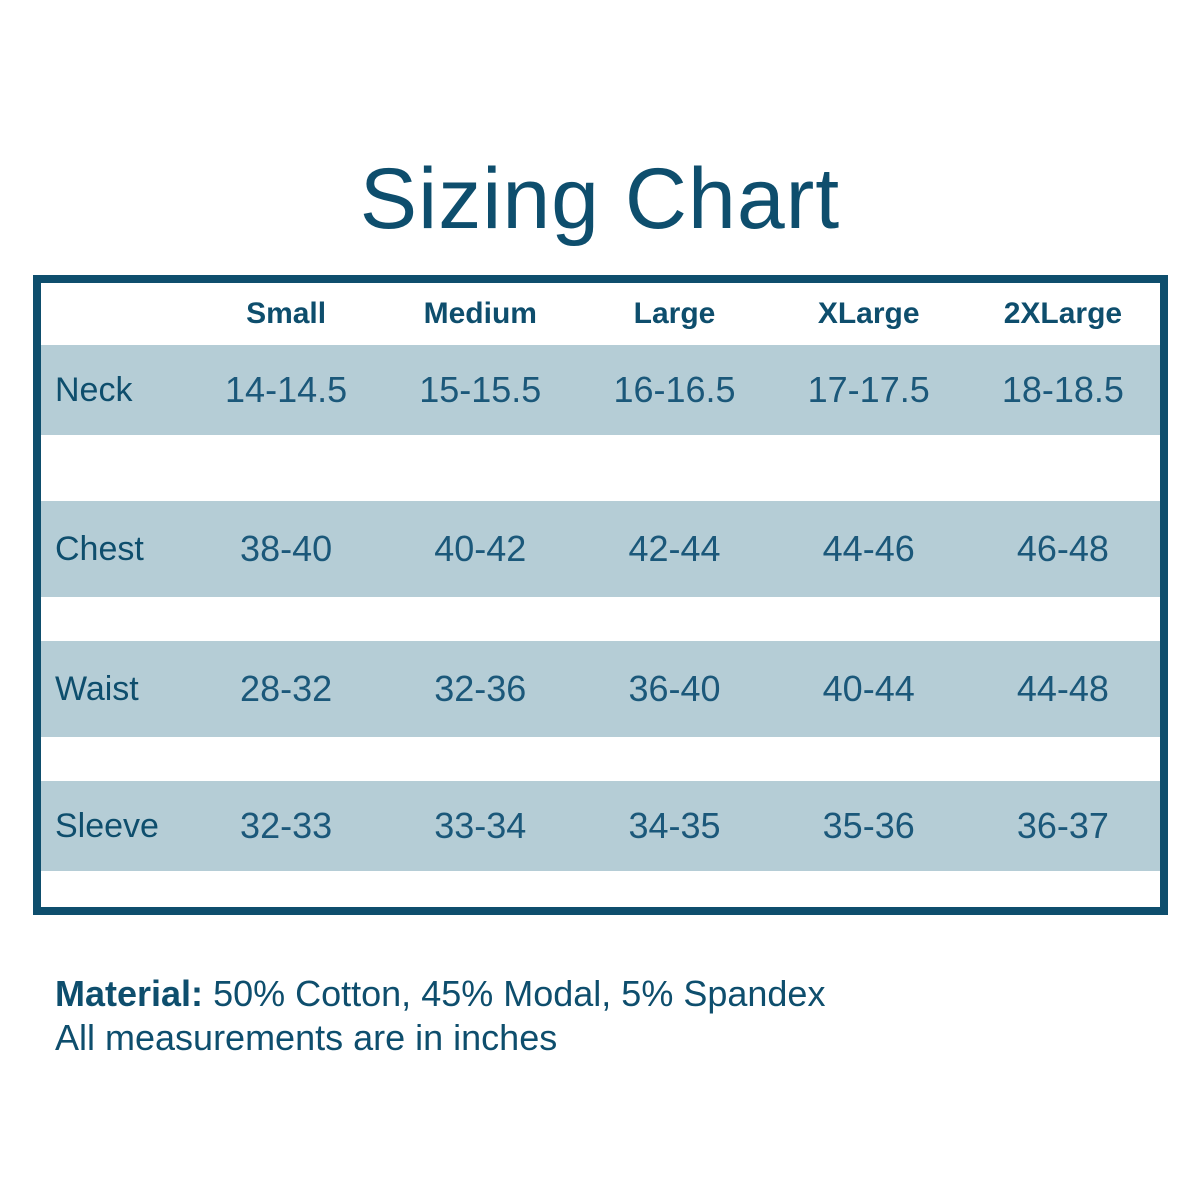  What do you see at coordinates (480, 313) in the screenshot?
I see `column-header-medium: Medium` at bounding box center [480, 313].